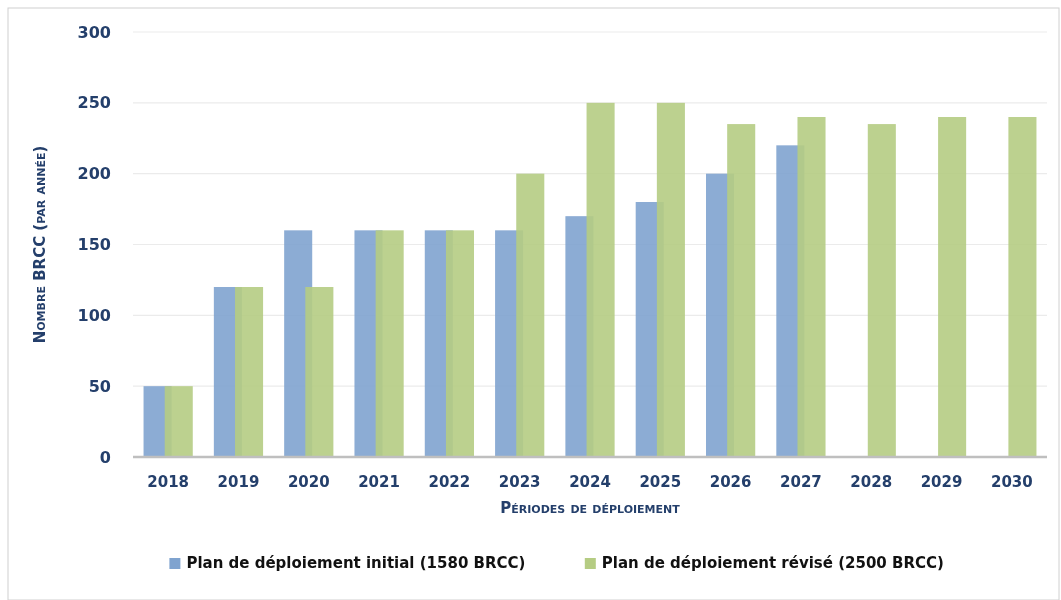 The height and width of the screenshot is (600, 1061). What do you see at coordinates (99, 386) in the screenshot?
I see `y-tick-label: 50` at bounding box center [99, 386].